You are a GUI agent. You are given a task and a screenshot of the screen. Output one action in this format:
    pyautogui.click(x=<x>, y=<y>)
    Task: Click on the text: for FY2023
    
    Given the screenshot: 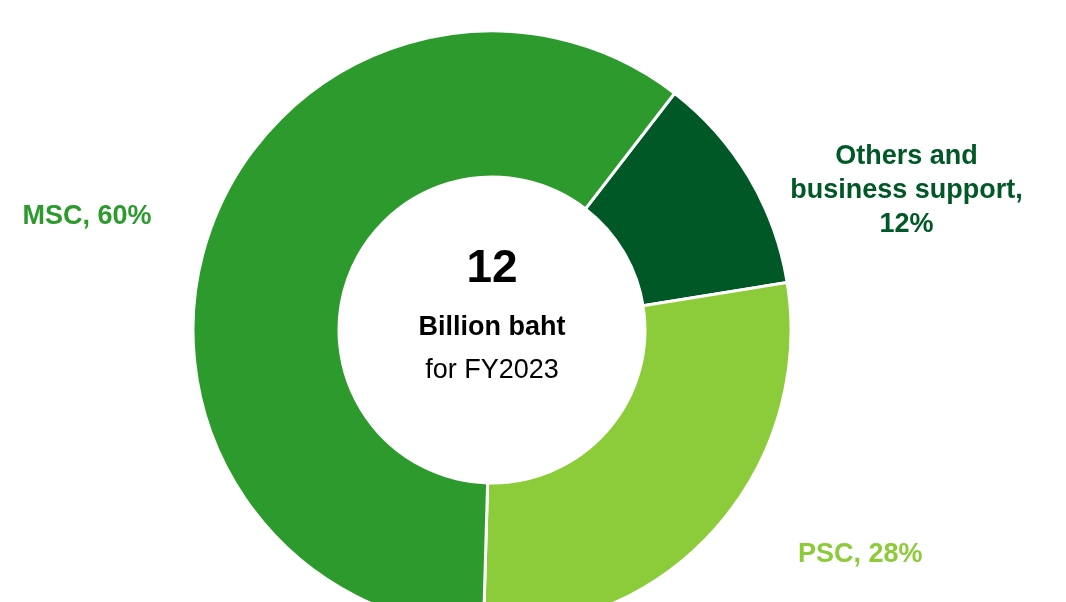 What is the action you would take?
    pyautogui.click(x=492, y=369)
    